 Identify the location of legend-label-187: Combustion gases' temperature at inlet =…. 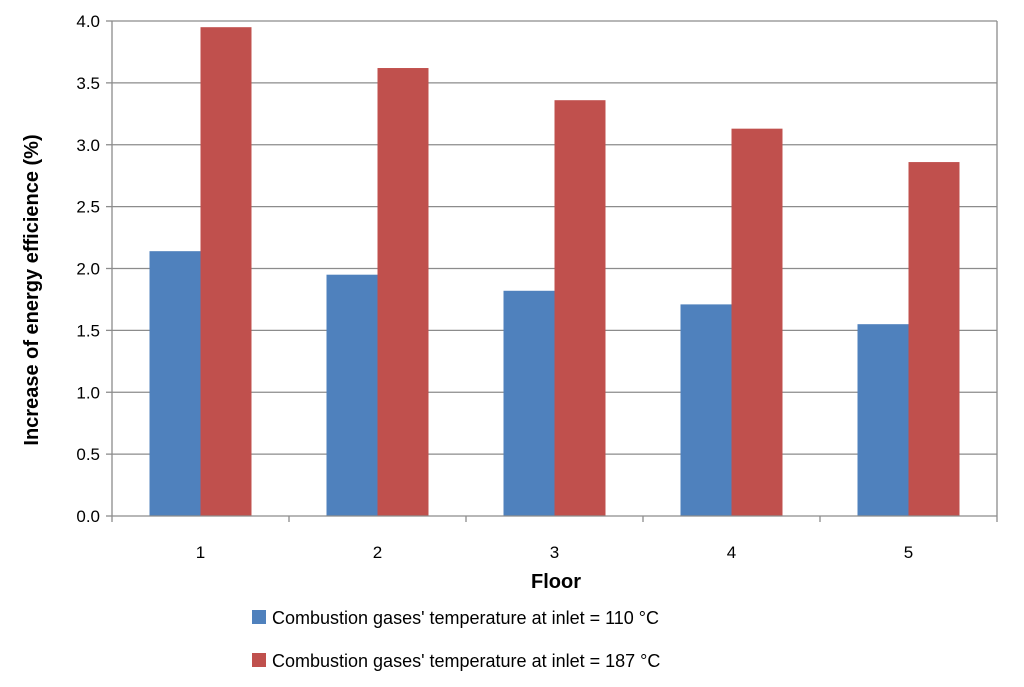
(466, 661).